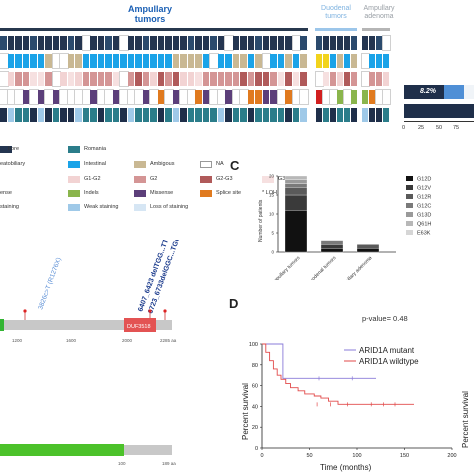  What do you see at coordinates (255, 407) in the screenshot?
I see `survival-ytick-label: 40` at bounding box center [255, 407].